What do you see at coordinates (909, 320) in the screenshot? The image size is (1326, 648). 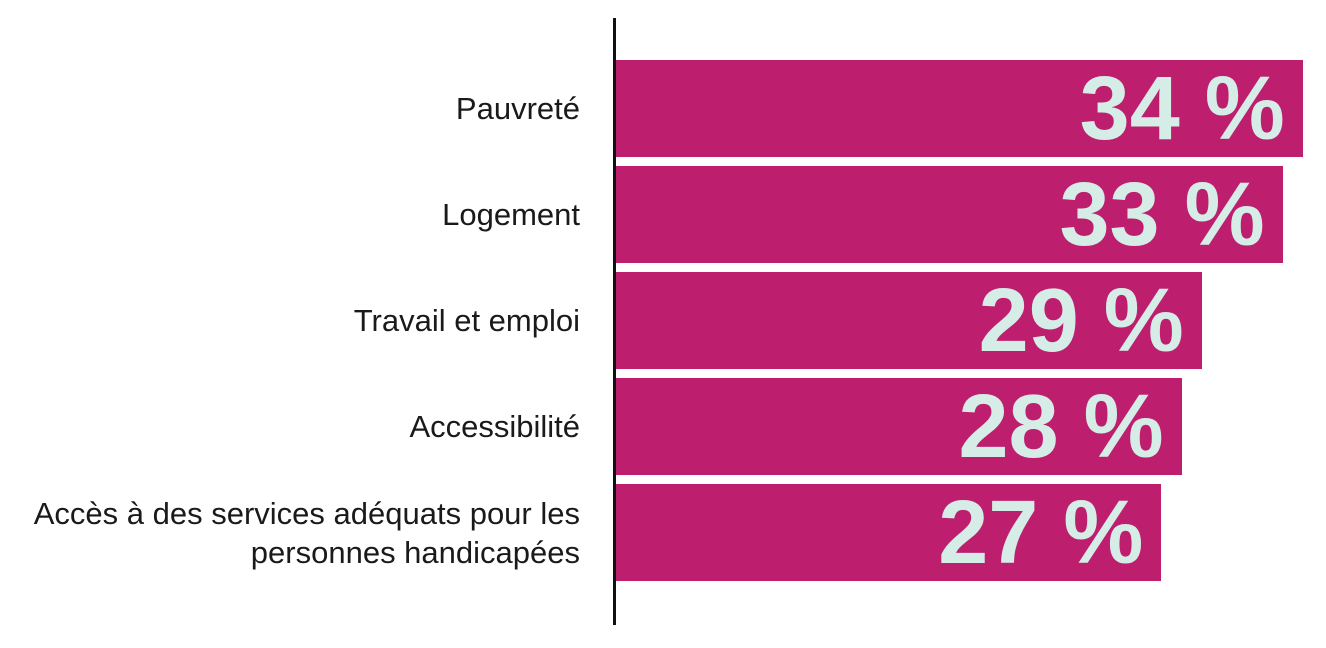 I see `bar: 29 %` at bounding box center [909, 320].